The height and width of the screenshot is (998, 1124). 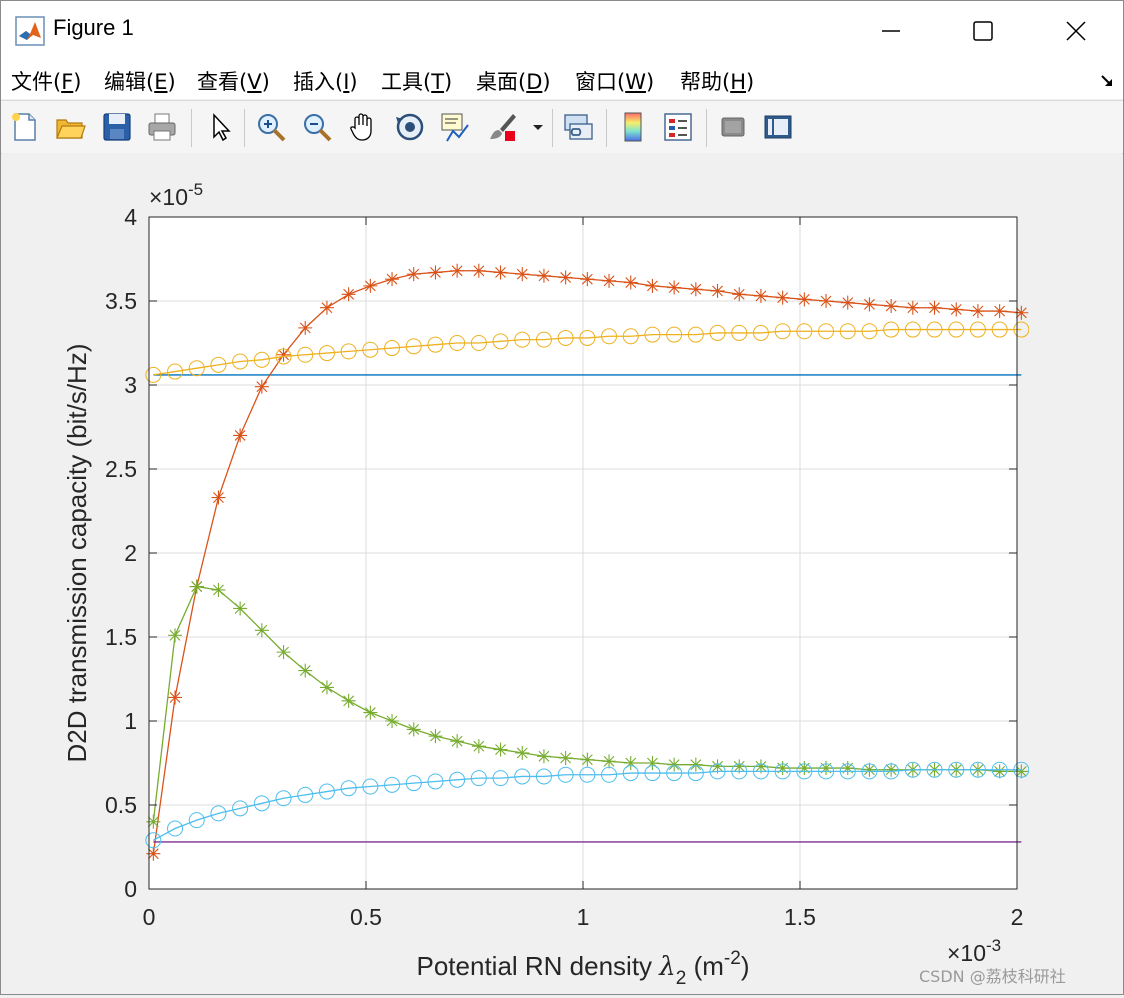 I want to click on menu-desktop: 桌面(D), so click(x=513, y=82).